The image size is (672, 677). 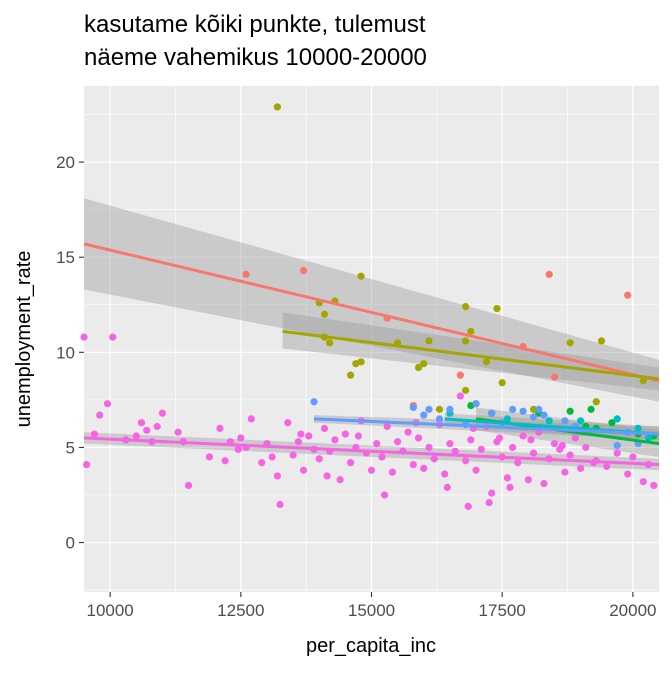 What do you see at coordinates (240, 610) in the screenshot?
I see `x-tick-label: 12500` at bounding box center [240, 610].